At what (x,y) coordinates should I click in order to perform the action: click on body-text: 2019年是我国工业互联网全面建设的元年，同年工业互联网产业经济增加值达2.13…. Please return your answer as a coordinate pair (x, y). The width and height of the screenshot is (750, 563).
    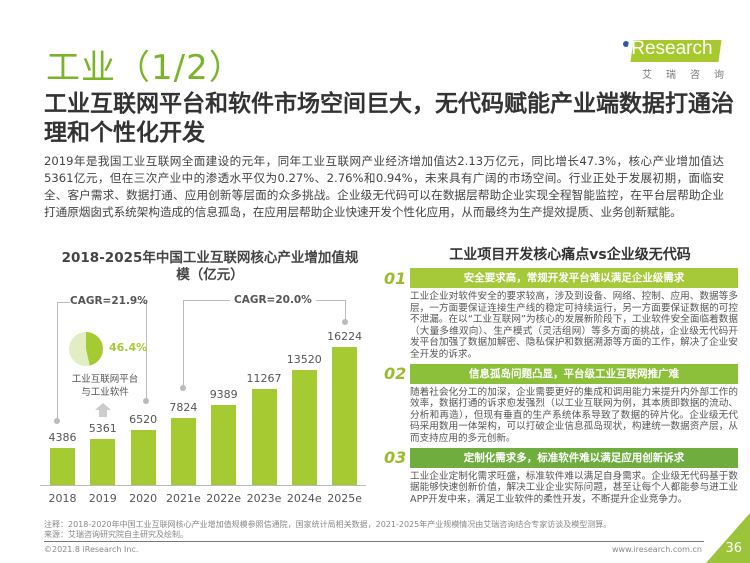
    Looking at the image, I should click on (384, 186).